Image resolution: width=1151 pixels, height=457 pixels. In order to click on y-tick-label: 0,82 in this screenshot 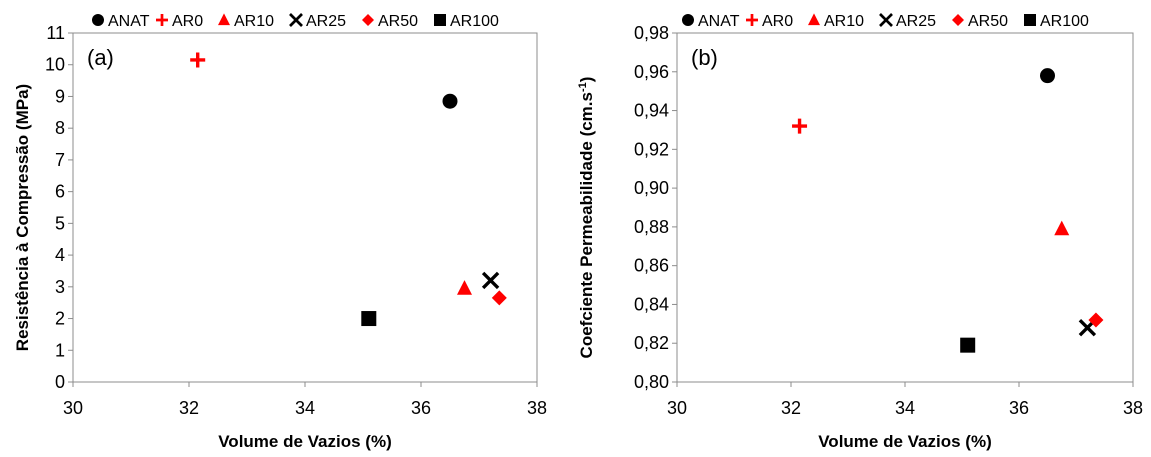, I will do `click(651, 343)`.